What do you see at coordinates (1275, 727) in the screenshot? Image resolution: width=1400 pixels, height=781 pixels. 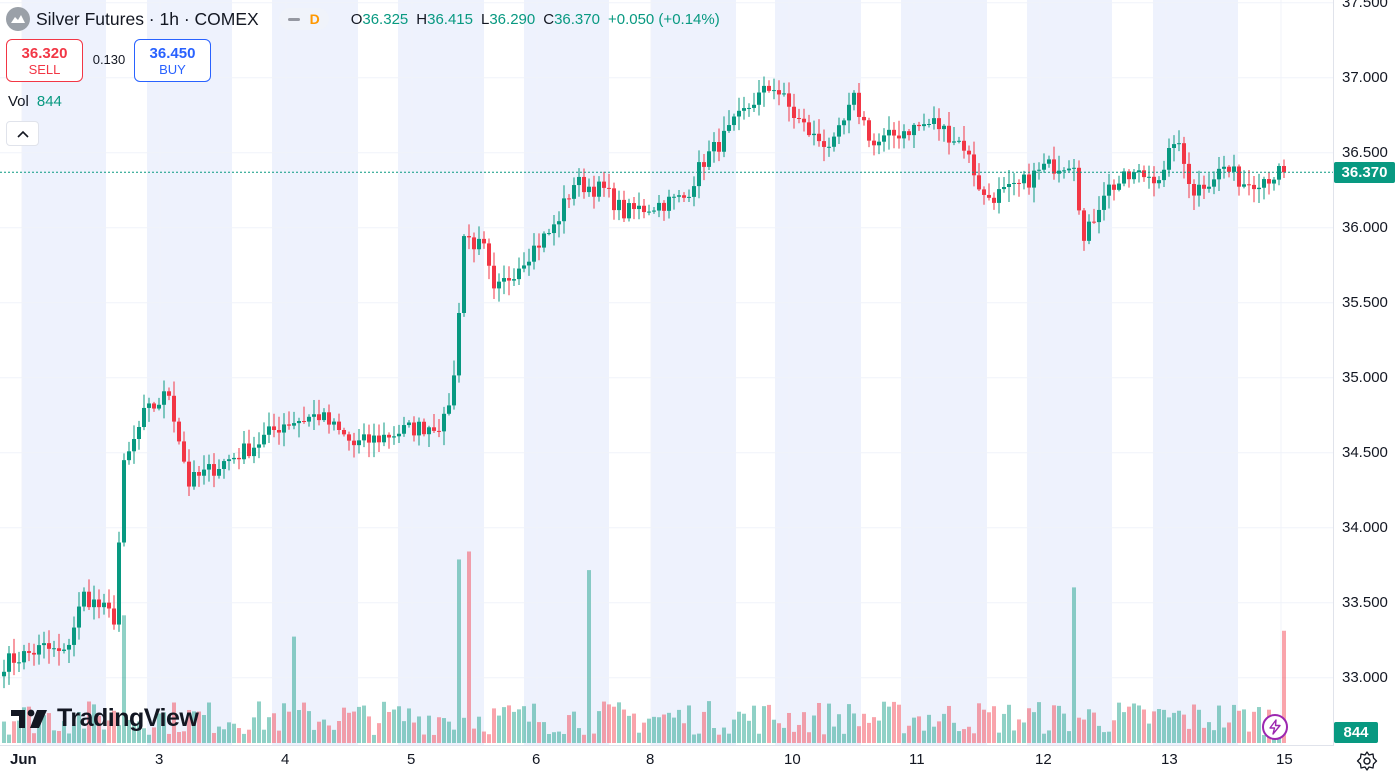 I see `lightning-button` at bounding box center [1275, 727].